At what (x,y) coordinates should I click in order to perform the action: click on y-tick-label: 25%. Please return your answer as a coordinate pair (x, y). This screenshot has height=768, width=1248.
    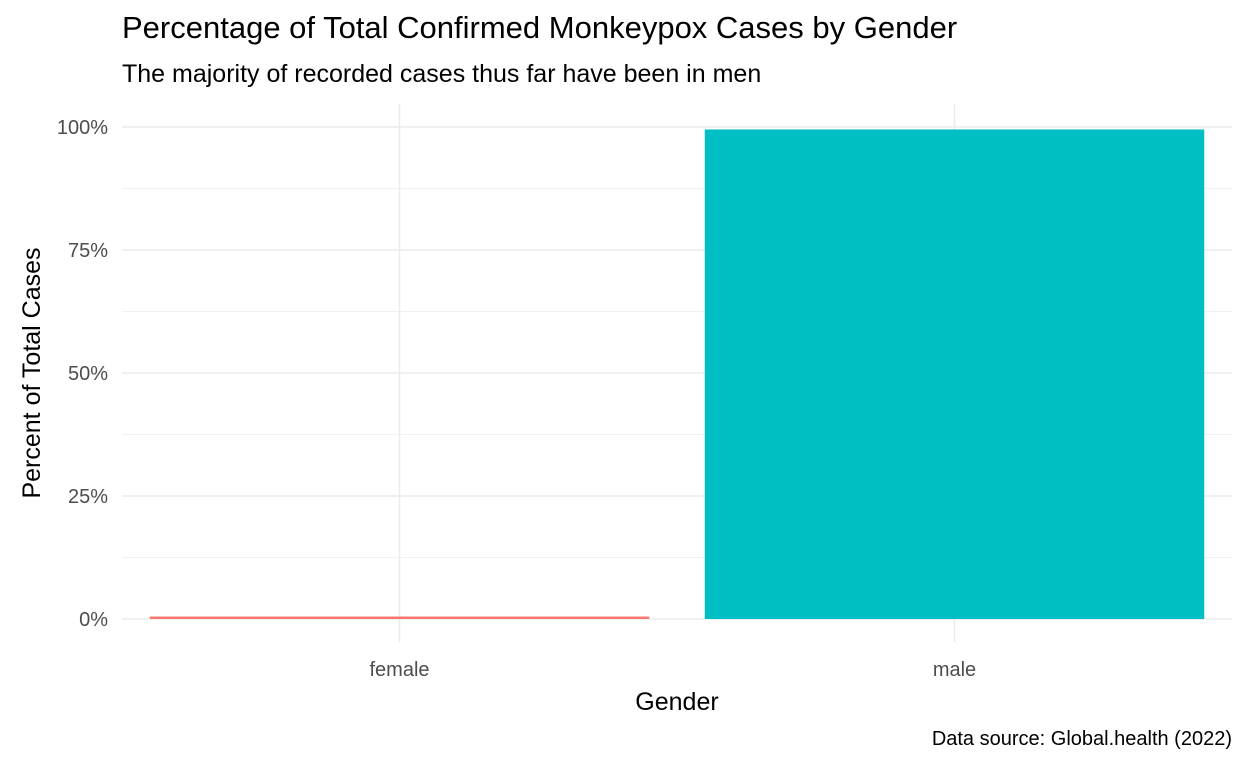
    Looking at the image, I should click on (88, 497).